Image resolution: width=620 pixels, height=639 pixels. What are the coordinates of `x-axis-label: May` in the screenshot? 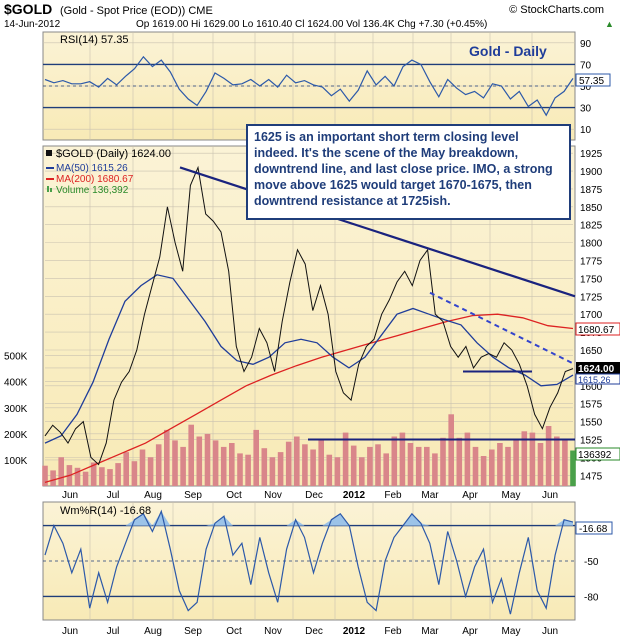 It's located at (511, 631).